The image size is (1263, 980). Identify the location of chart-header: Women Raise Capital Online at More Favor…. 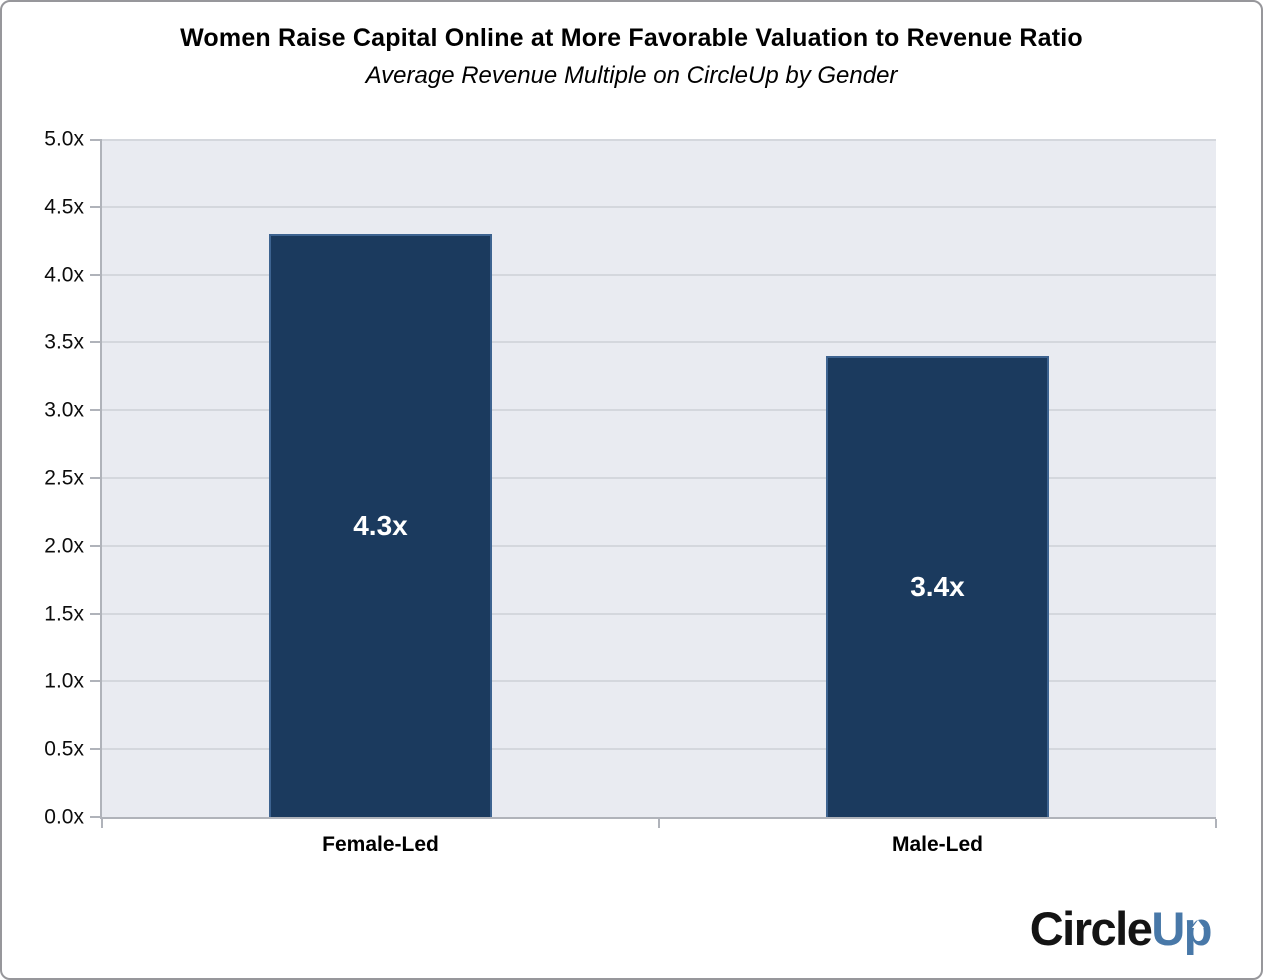
(631, 57).